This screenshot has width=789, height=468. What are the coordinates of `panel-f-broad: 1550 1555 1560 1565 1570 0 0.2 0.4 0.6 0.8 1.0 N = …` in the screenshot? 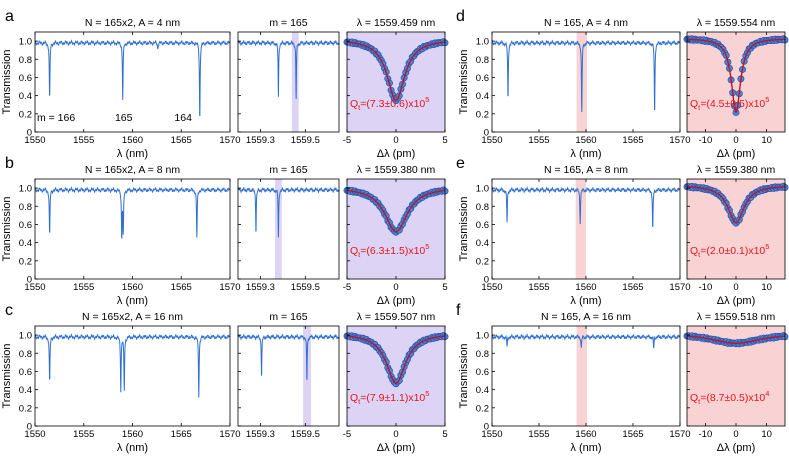 It's located at (574, 382).